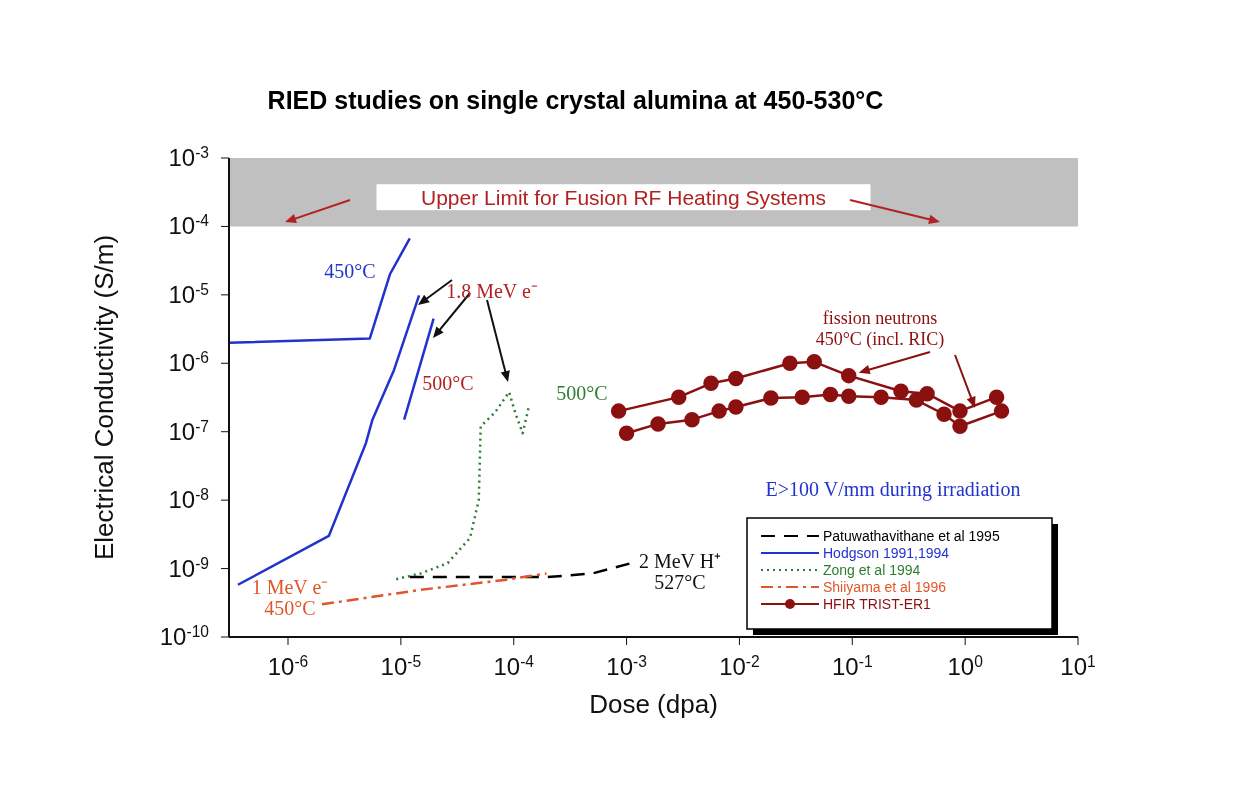  What do you see at coordinates (184, 636) in the screenshot?
I see `y-tick-label: 10$^{-10}$` at bounding box center [184, 636].